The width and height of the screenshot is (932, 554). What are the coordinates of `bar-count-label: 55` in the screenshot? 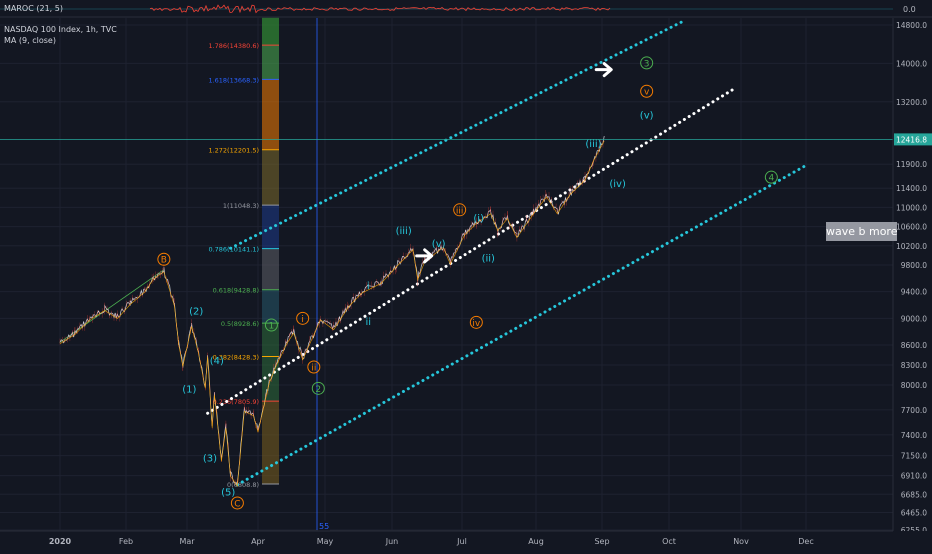 It's located at (324, 526).